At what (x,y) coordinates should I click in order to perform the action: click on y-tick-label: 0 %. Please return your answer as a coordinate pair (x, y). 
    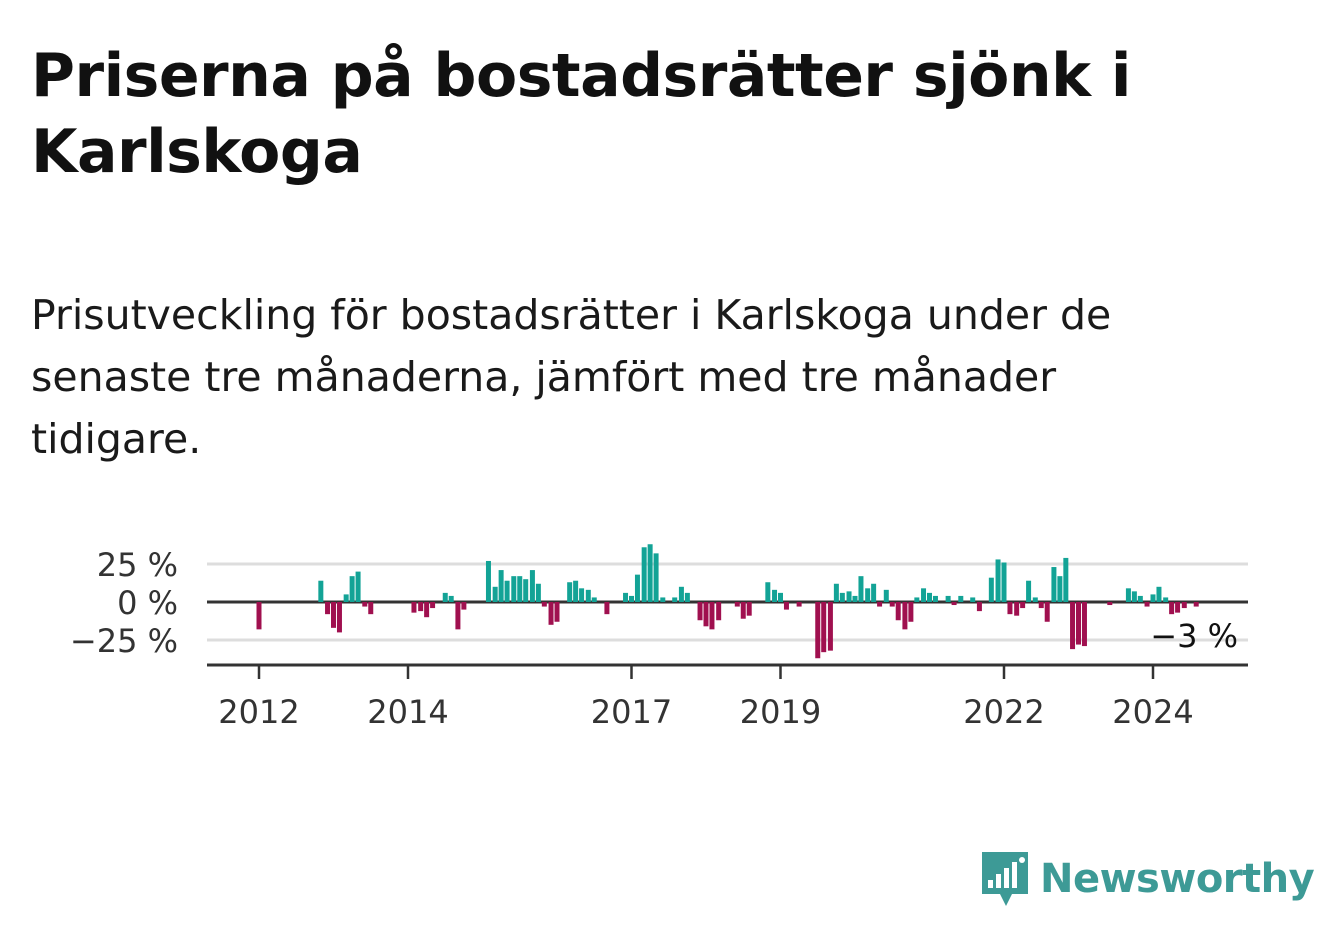
    Looking at the image, I should click on (147, 603).